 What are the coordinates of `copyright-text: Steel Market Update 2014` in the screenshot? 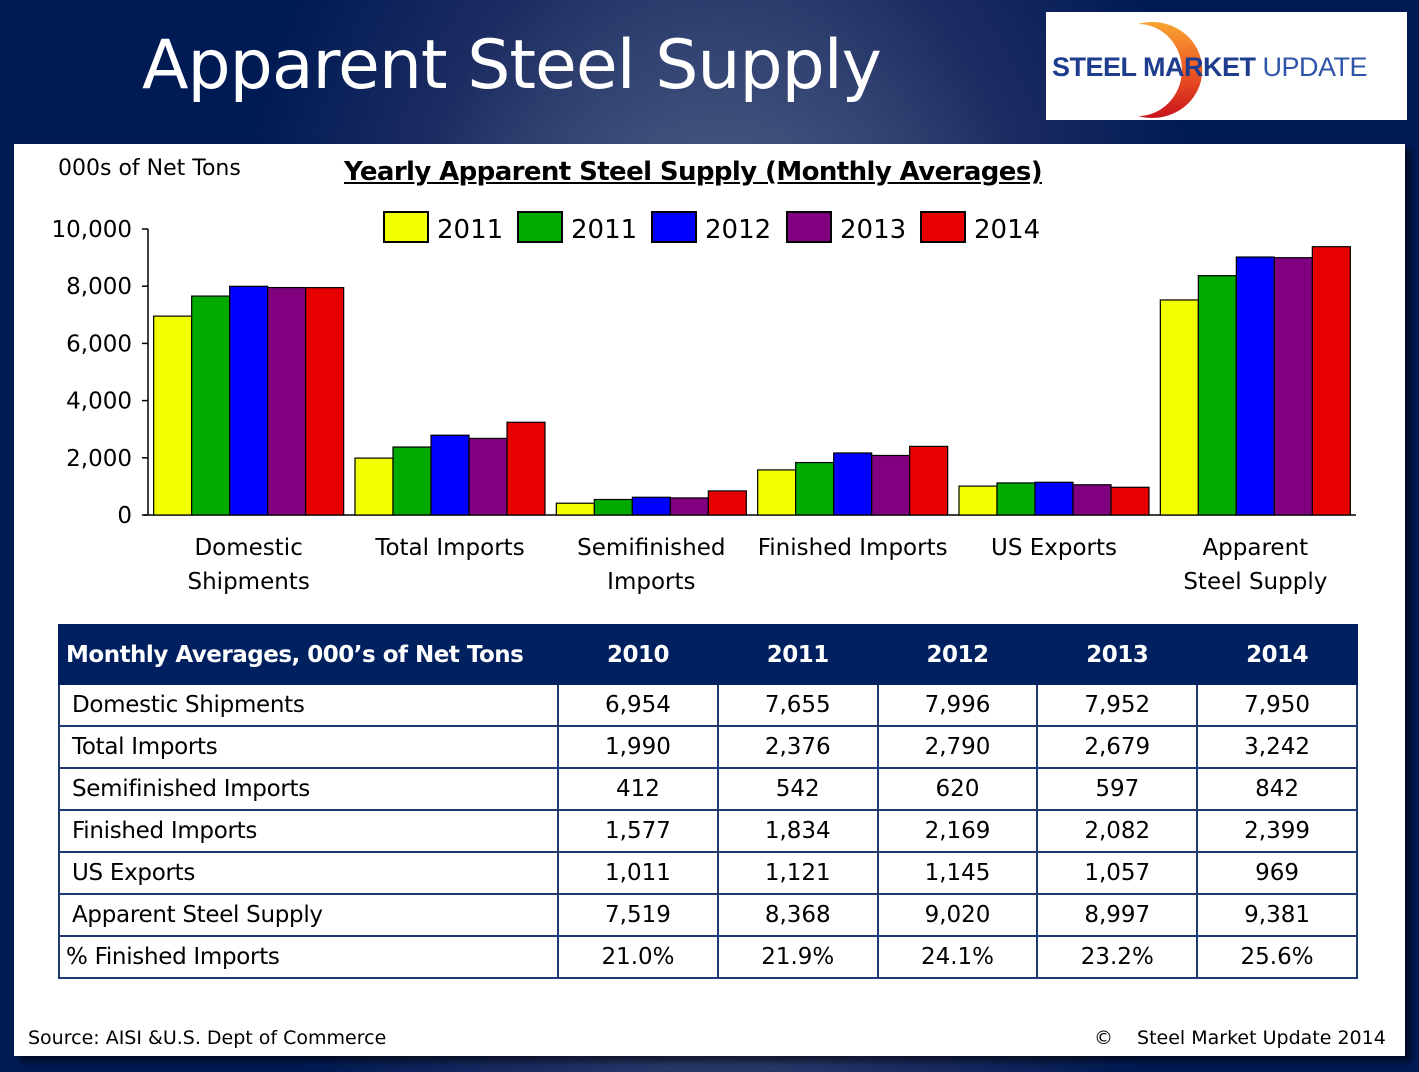 It's located at (1261, 1038).